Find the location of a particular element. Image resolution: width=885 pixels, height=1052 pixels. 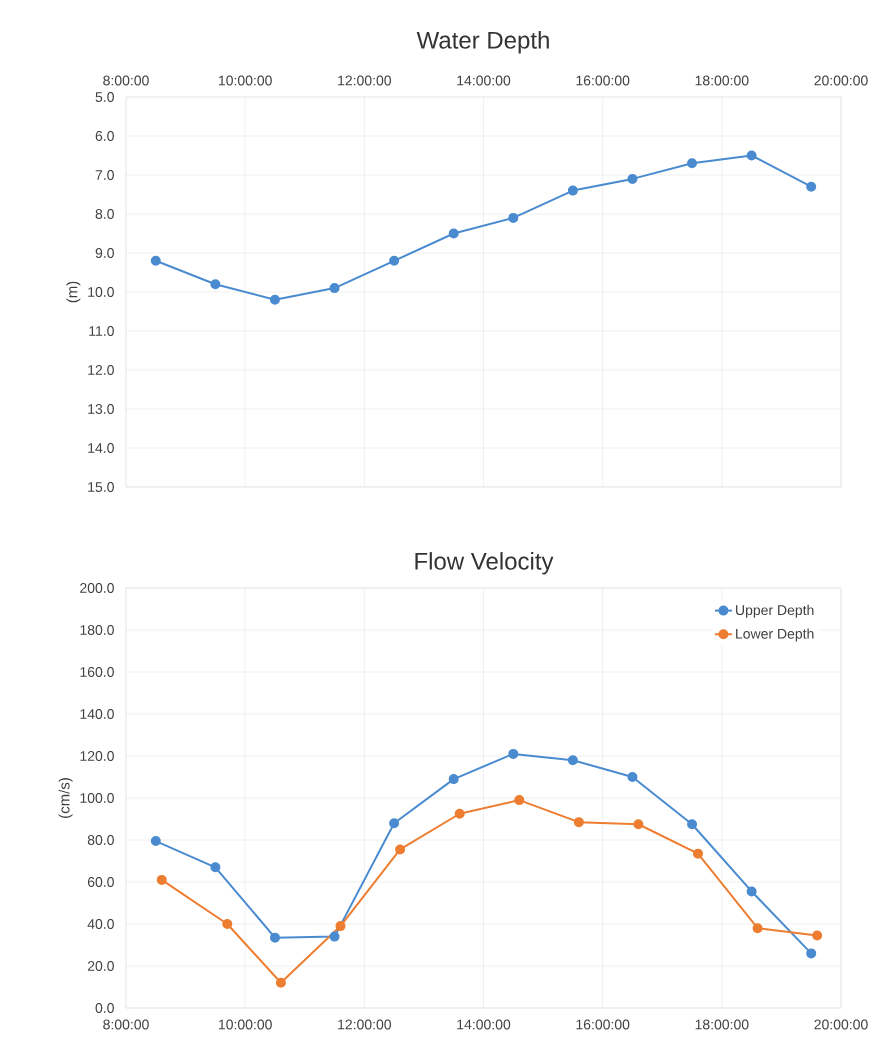

y-tick-label: 10.0 is located at coordinates (101, 292).